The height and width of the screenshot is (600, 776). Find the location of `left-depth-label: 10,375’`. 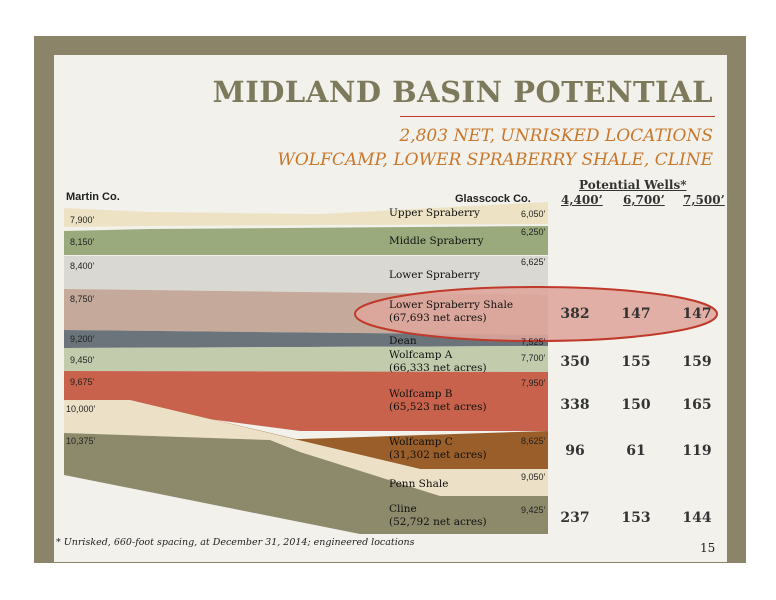

left-depth-label: 10,375’ is located at coordinates (81, 441).